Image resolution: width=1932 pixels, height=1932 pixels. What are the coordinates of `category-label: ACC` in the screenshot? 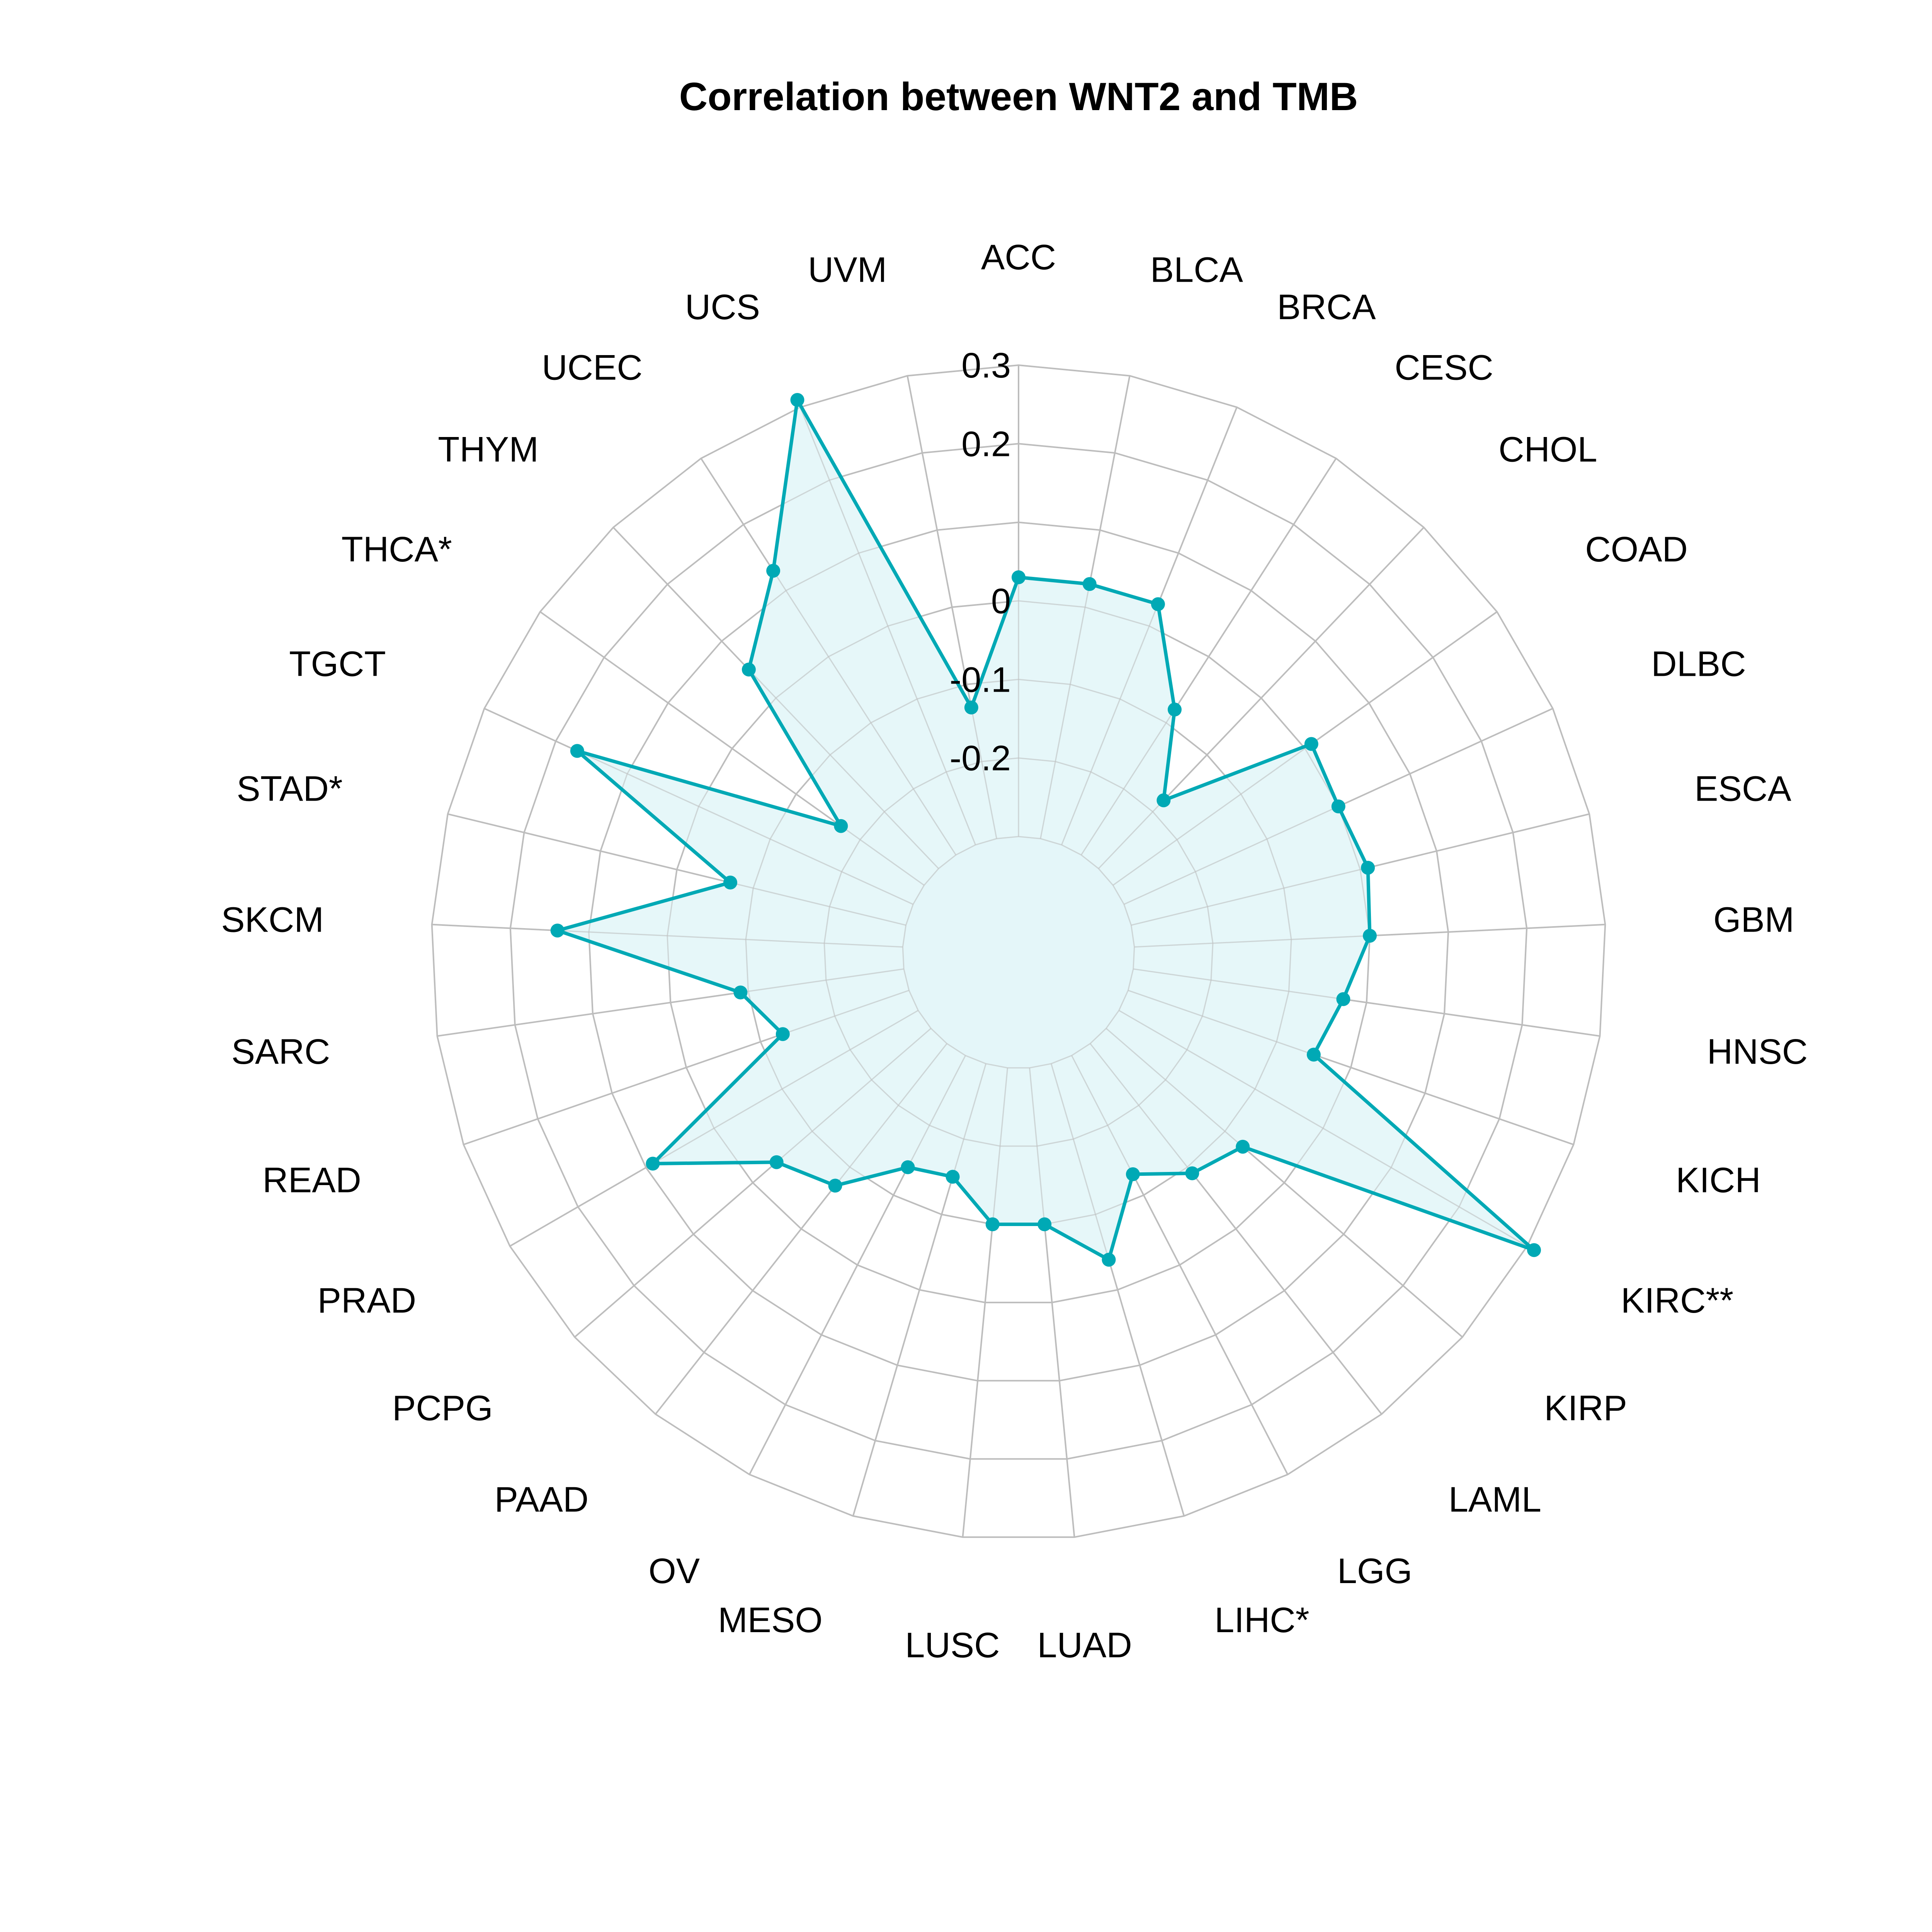 It's located at (1019, 257).